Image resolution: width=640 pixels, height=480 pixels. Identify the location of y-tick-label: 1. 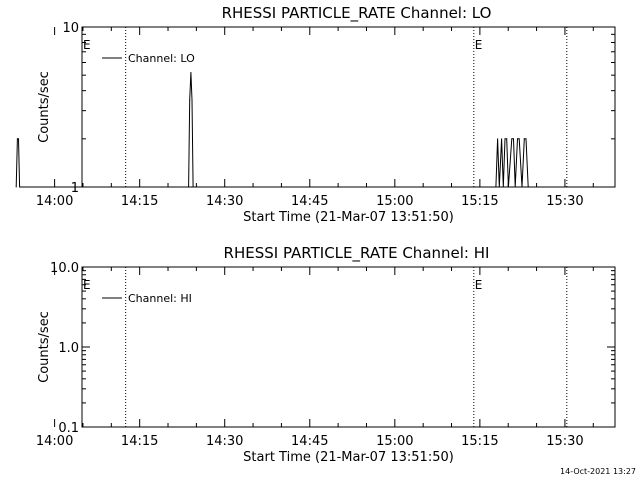
(75, 188).